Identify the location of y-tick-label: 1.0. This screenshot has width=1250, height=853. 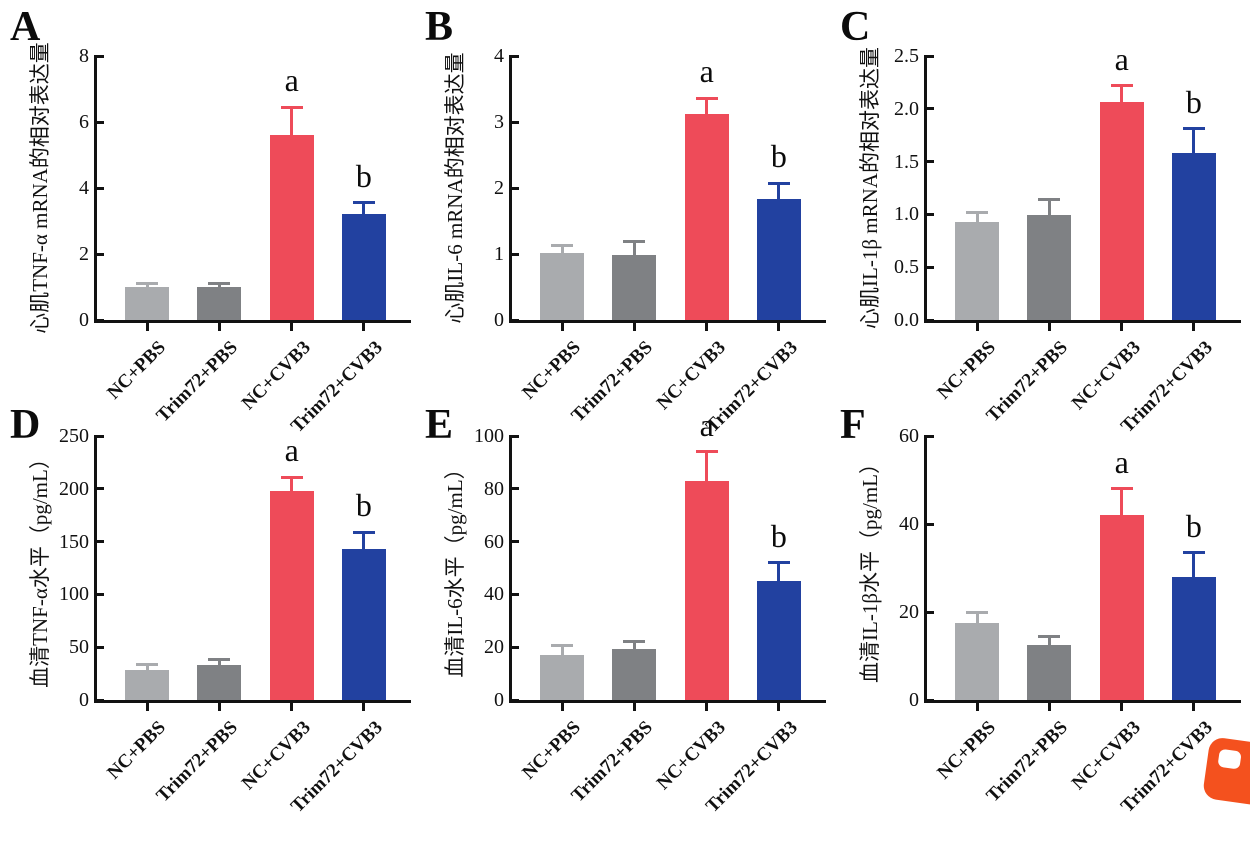
(906, 214).